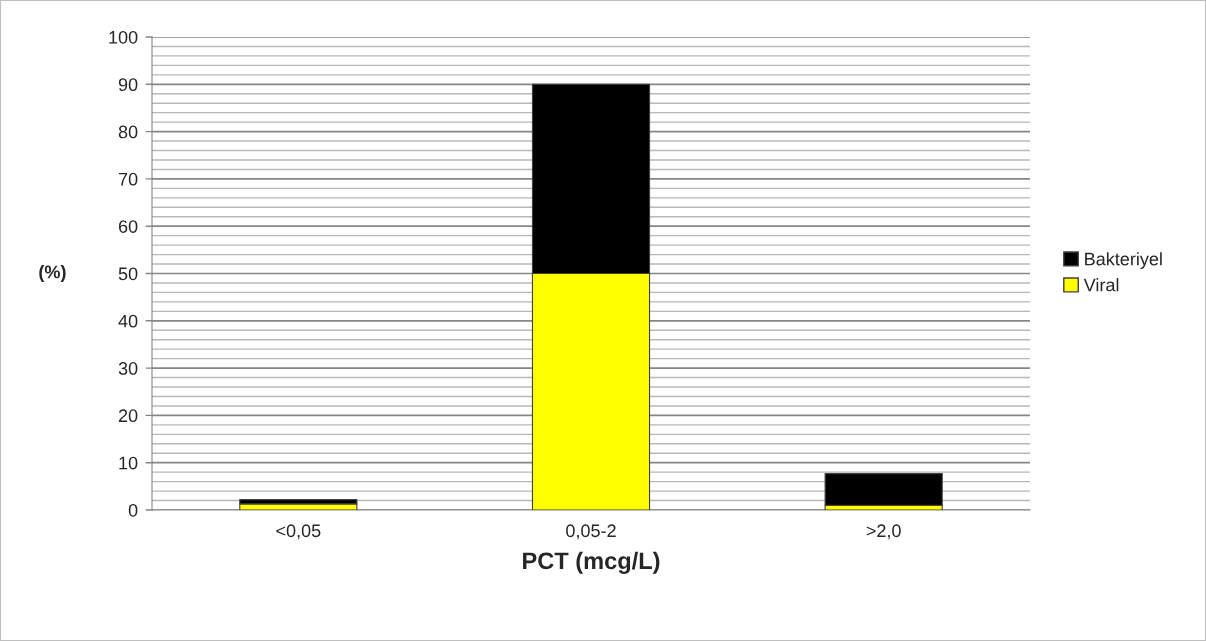  What do you see at coordinates (128, 368) in the screenshot?
I see `y-tick-label: 30` at bounding box center [128, 368].